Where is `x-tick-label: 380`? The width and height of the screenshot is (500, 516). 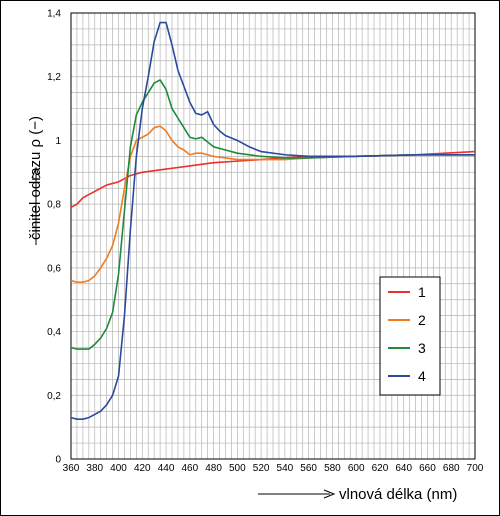
x-tick-label: 380 is located at coordinates (94, 468).